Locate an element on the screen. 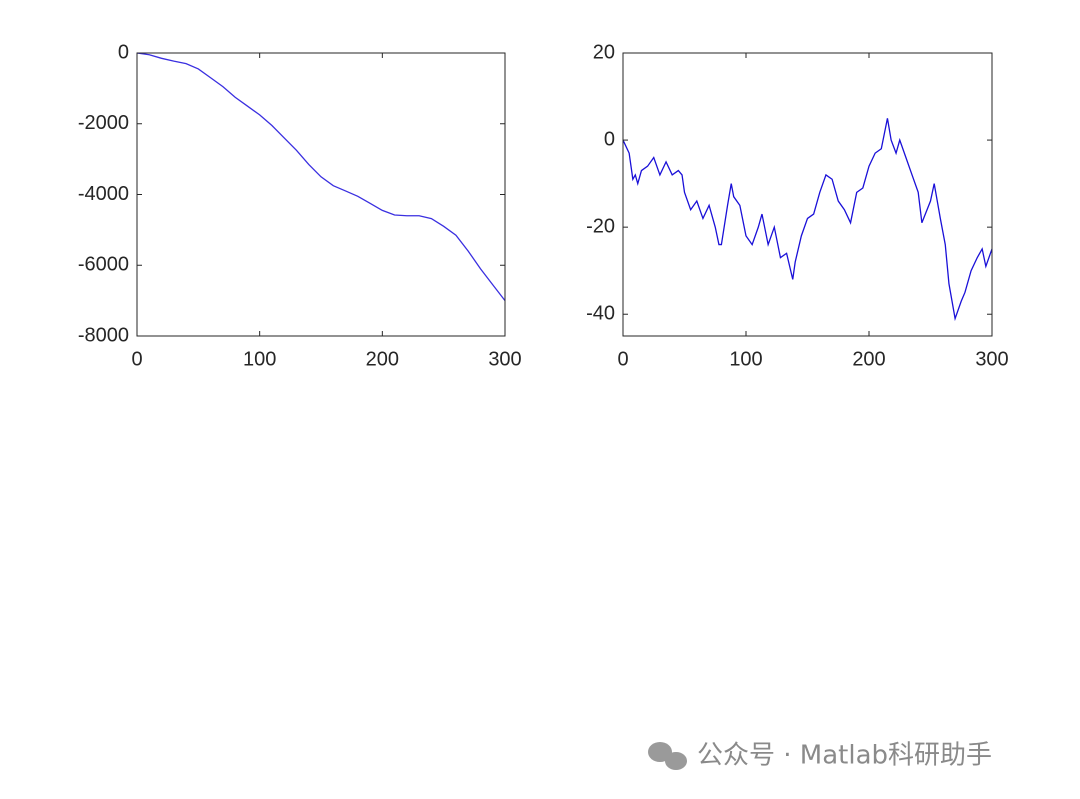 The image size is (1080, 799). y-tick-label: -4000 is located at coordinates (103, 194).